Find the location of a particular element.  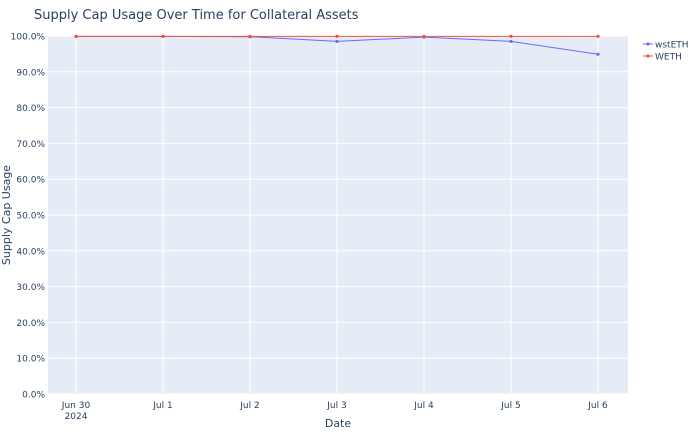

legend-item: wstETH is located at coordinates (666, 46).